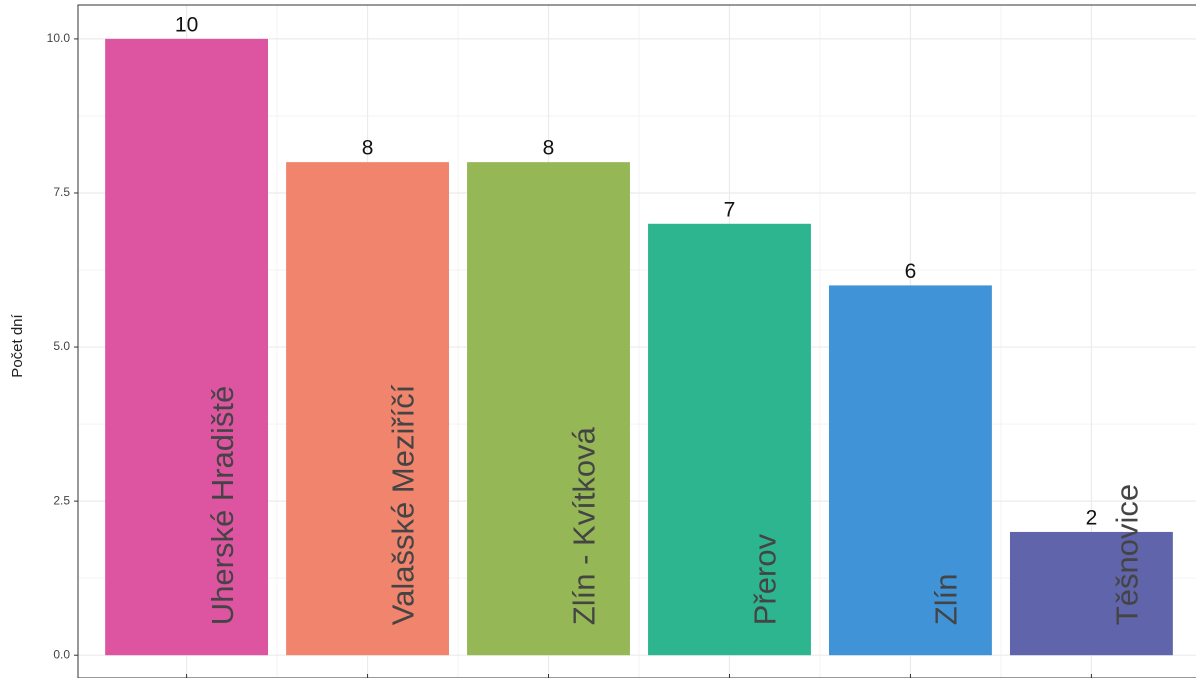  What do you see at coordinates (946, 600) in the screenshot?
I see `category-label: Zlín` at bounding box center [946, 600].